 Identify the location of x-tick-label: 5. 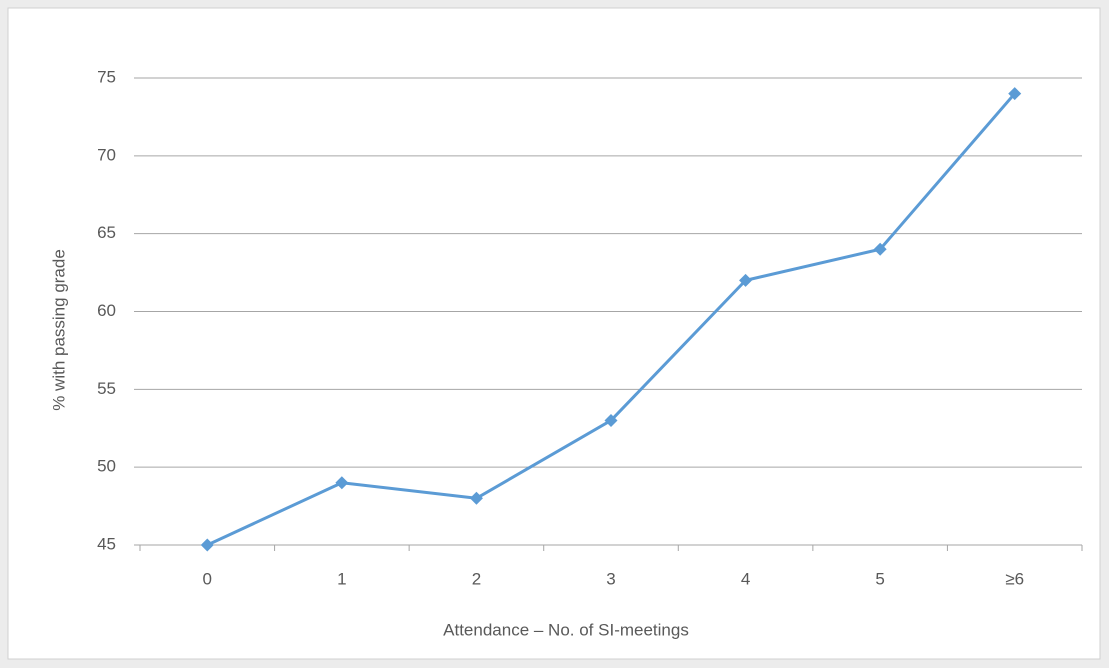
(879, 578).